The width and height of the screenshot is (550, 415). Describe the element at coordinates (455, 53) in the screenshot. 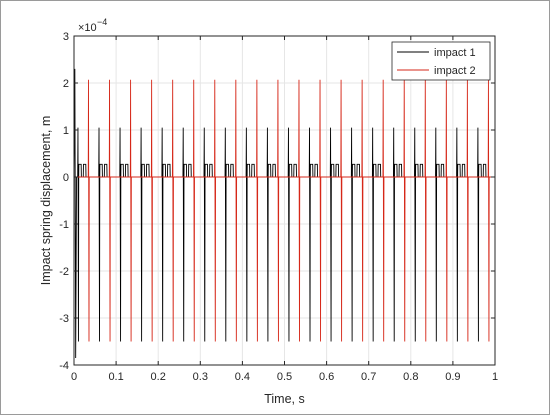

I see `legend-label-impact-1: impact 1` at that location.